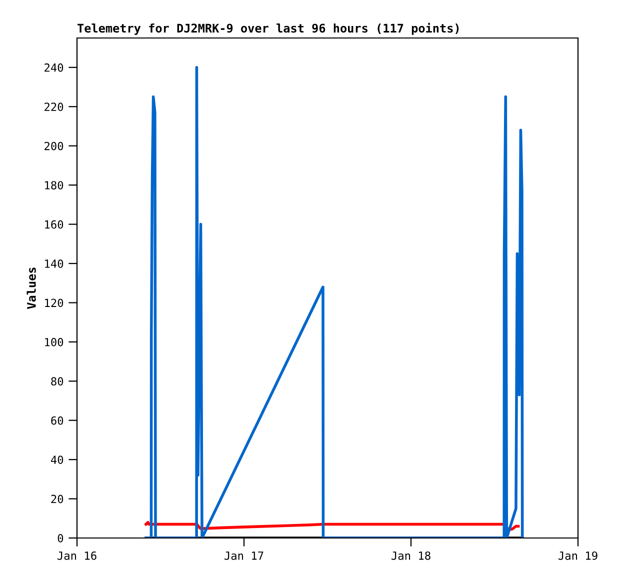 The height and width of the screenshot is (579, 618). What do you see at coordinates (57, 420) in the screenshot?
I see `y-tick-label: 60` at bounding box center [57, 420].